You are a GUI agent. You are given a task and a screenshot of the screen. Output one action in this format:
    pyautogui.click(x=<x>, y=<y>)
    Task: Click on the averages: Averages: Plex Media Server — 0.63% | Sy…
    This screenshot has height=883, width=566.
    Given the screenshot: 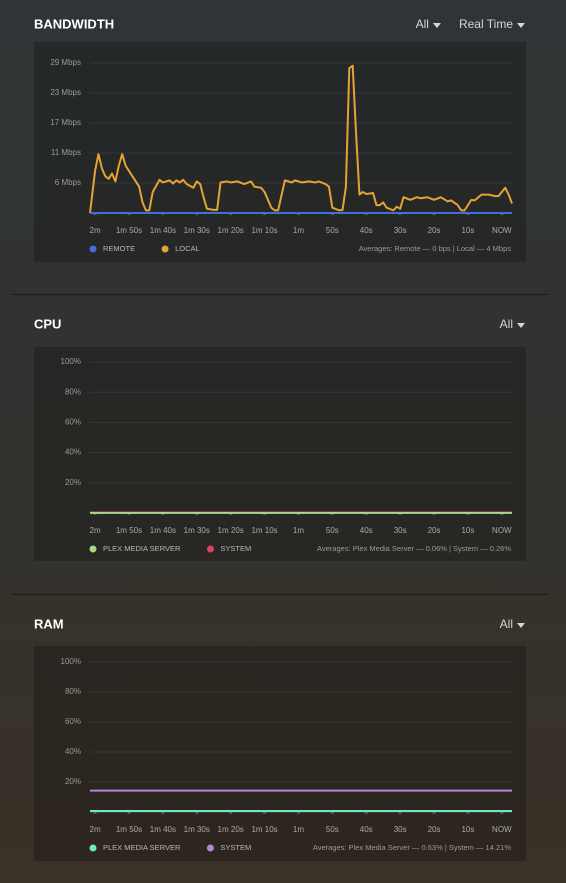 What is the action you would take?
    pyautogui.click(x=412, y=847)
    